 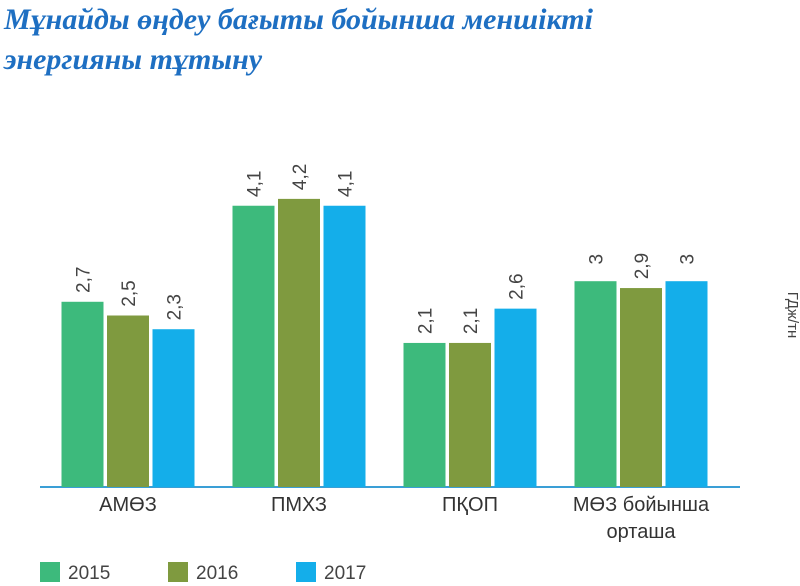 I want to click on value-label: 2,9, so click(x=642, y=266).